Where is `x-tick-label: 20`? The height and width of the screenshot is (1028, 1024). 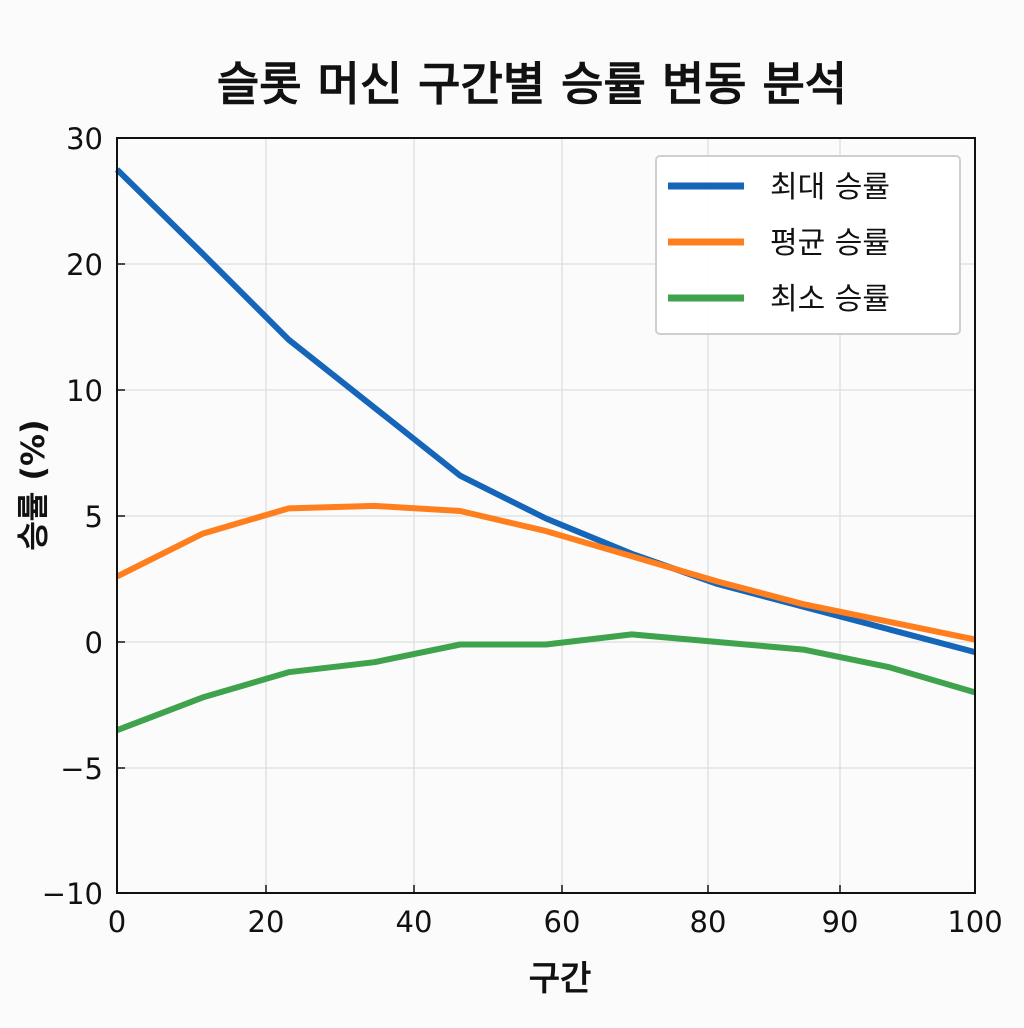
x-tick-label: 20 is located at coordinates (266, 922).